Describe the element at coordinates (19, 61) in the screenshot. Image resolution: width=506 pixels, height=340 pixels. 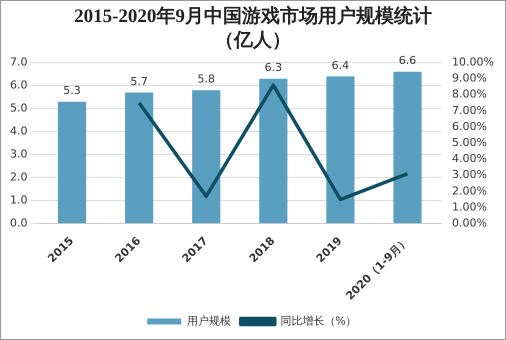
I see `y-tick-label: 7.0` at that location.